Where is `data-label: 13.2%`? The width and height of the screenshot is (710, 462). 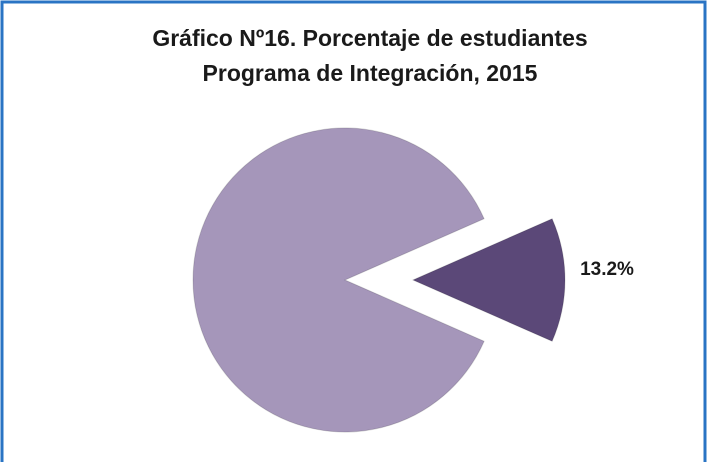 data-label: 13.2% is located at coordinates (607, 269).